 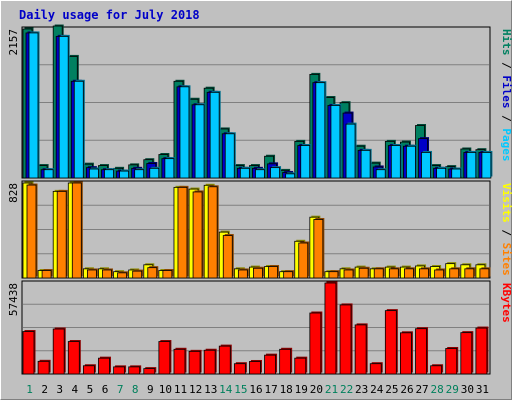 What do you see at coordinates (29, 389) in the screenshot?
I see `day-label: 1` at bounding box center [29, 389].